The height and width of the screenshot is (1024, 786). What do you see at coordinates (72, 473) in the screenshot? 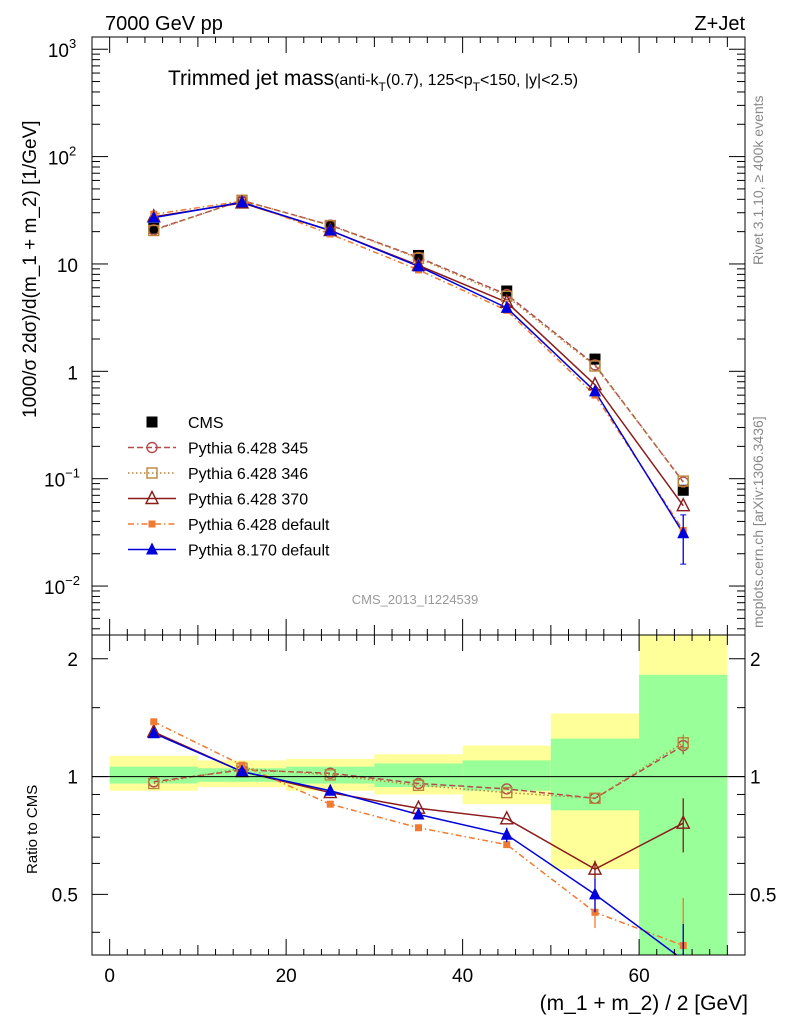
I see `y-tick-exp: −1` at bounding box center [72, 473].